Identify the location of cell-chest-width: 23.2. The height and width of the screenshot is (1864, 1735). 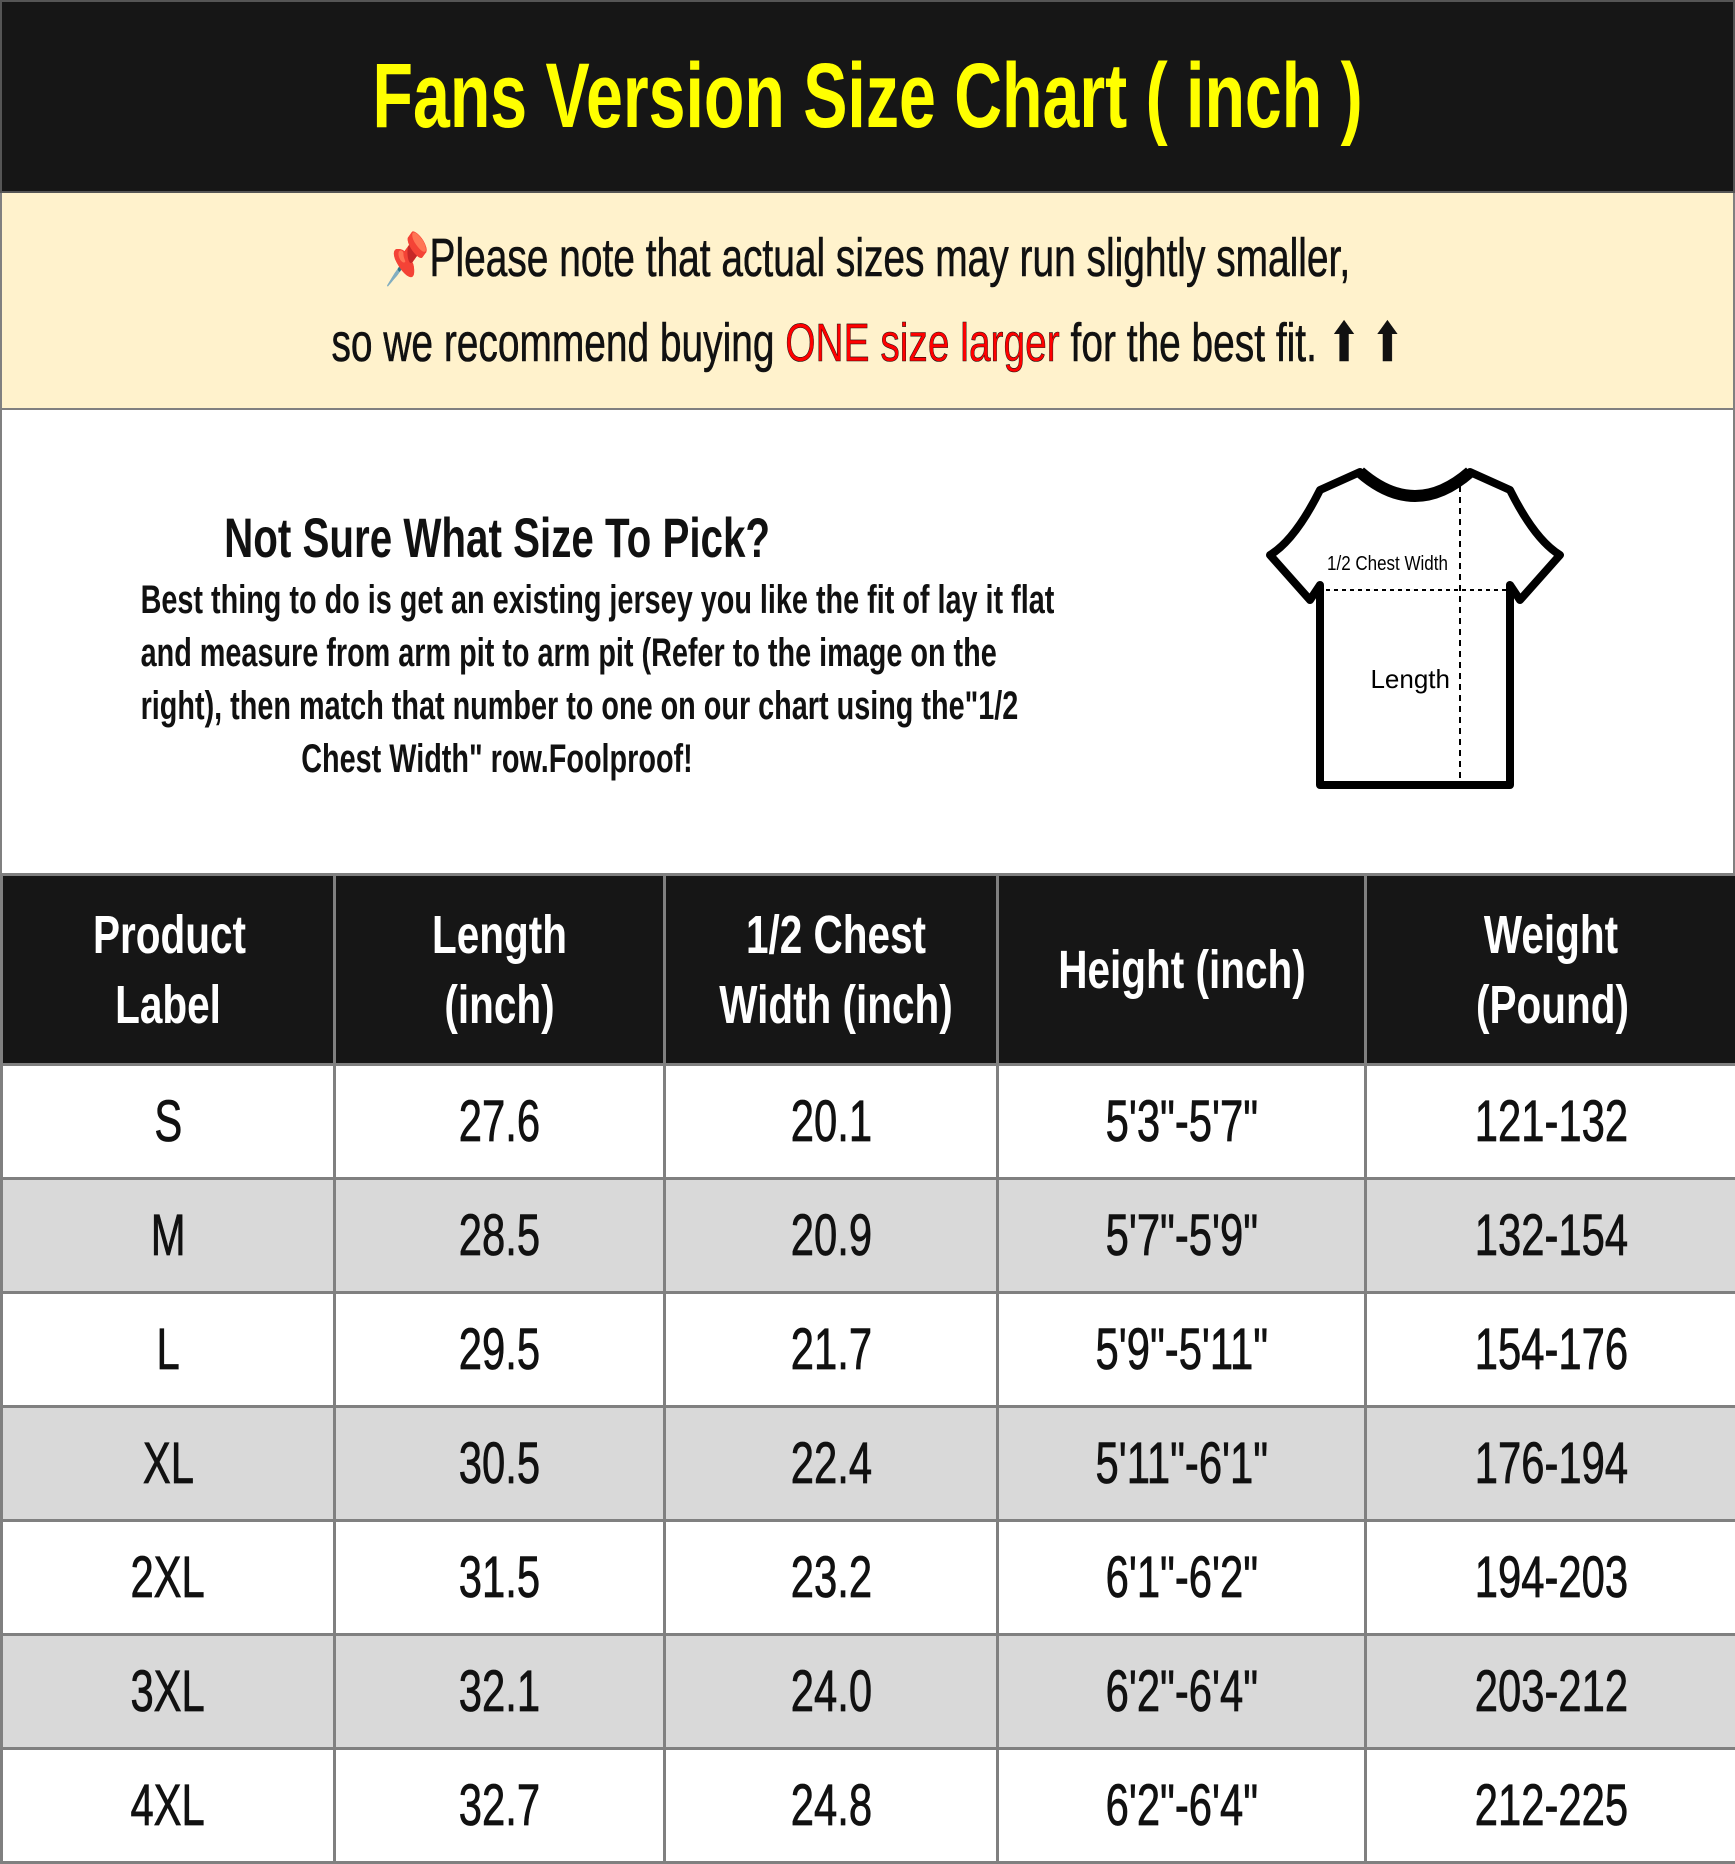
(831, 1577).